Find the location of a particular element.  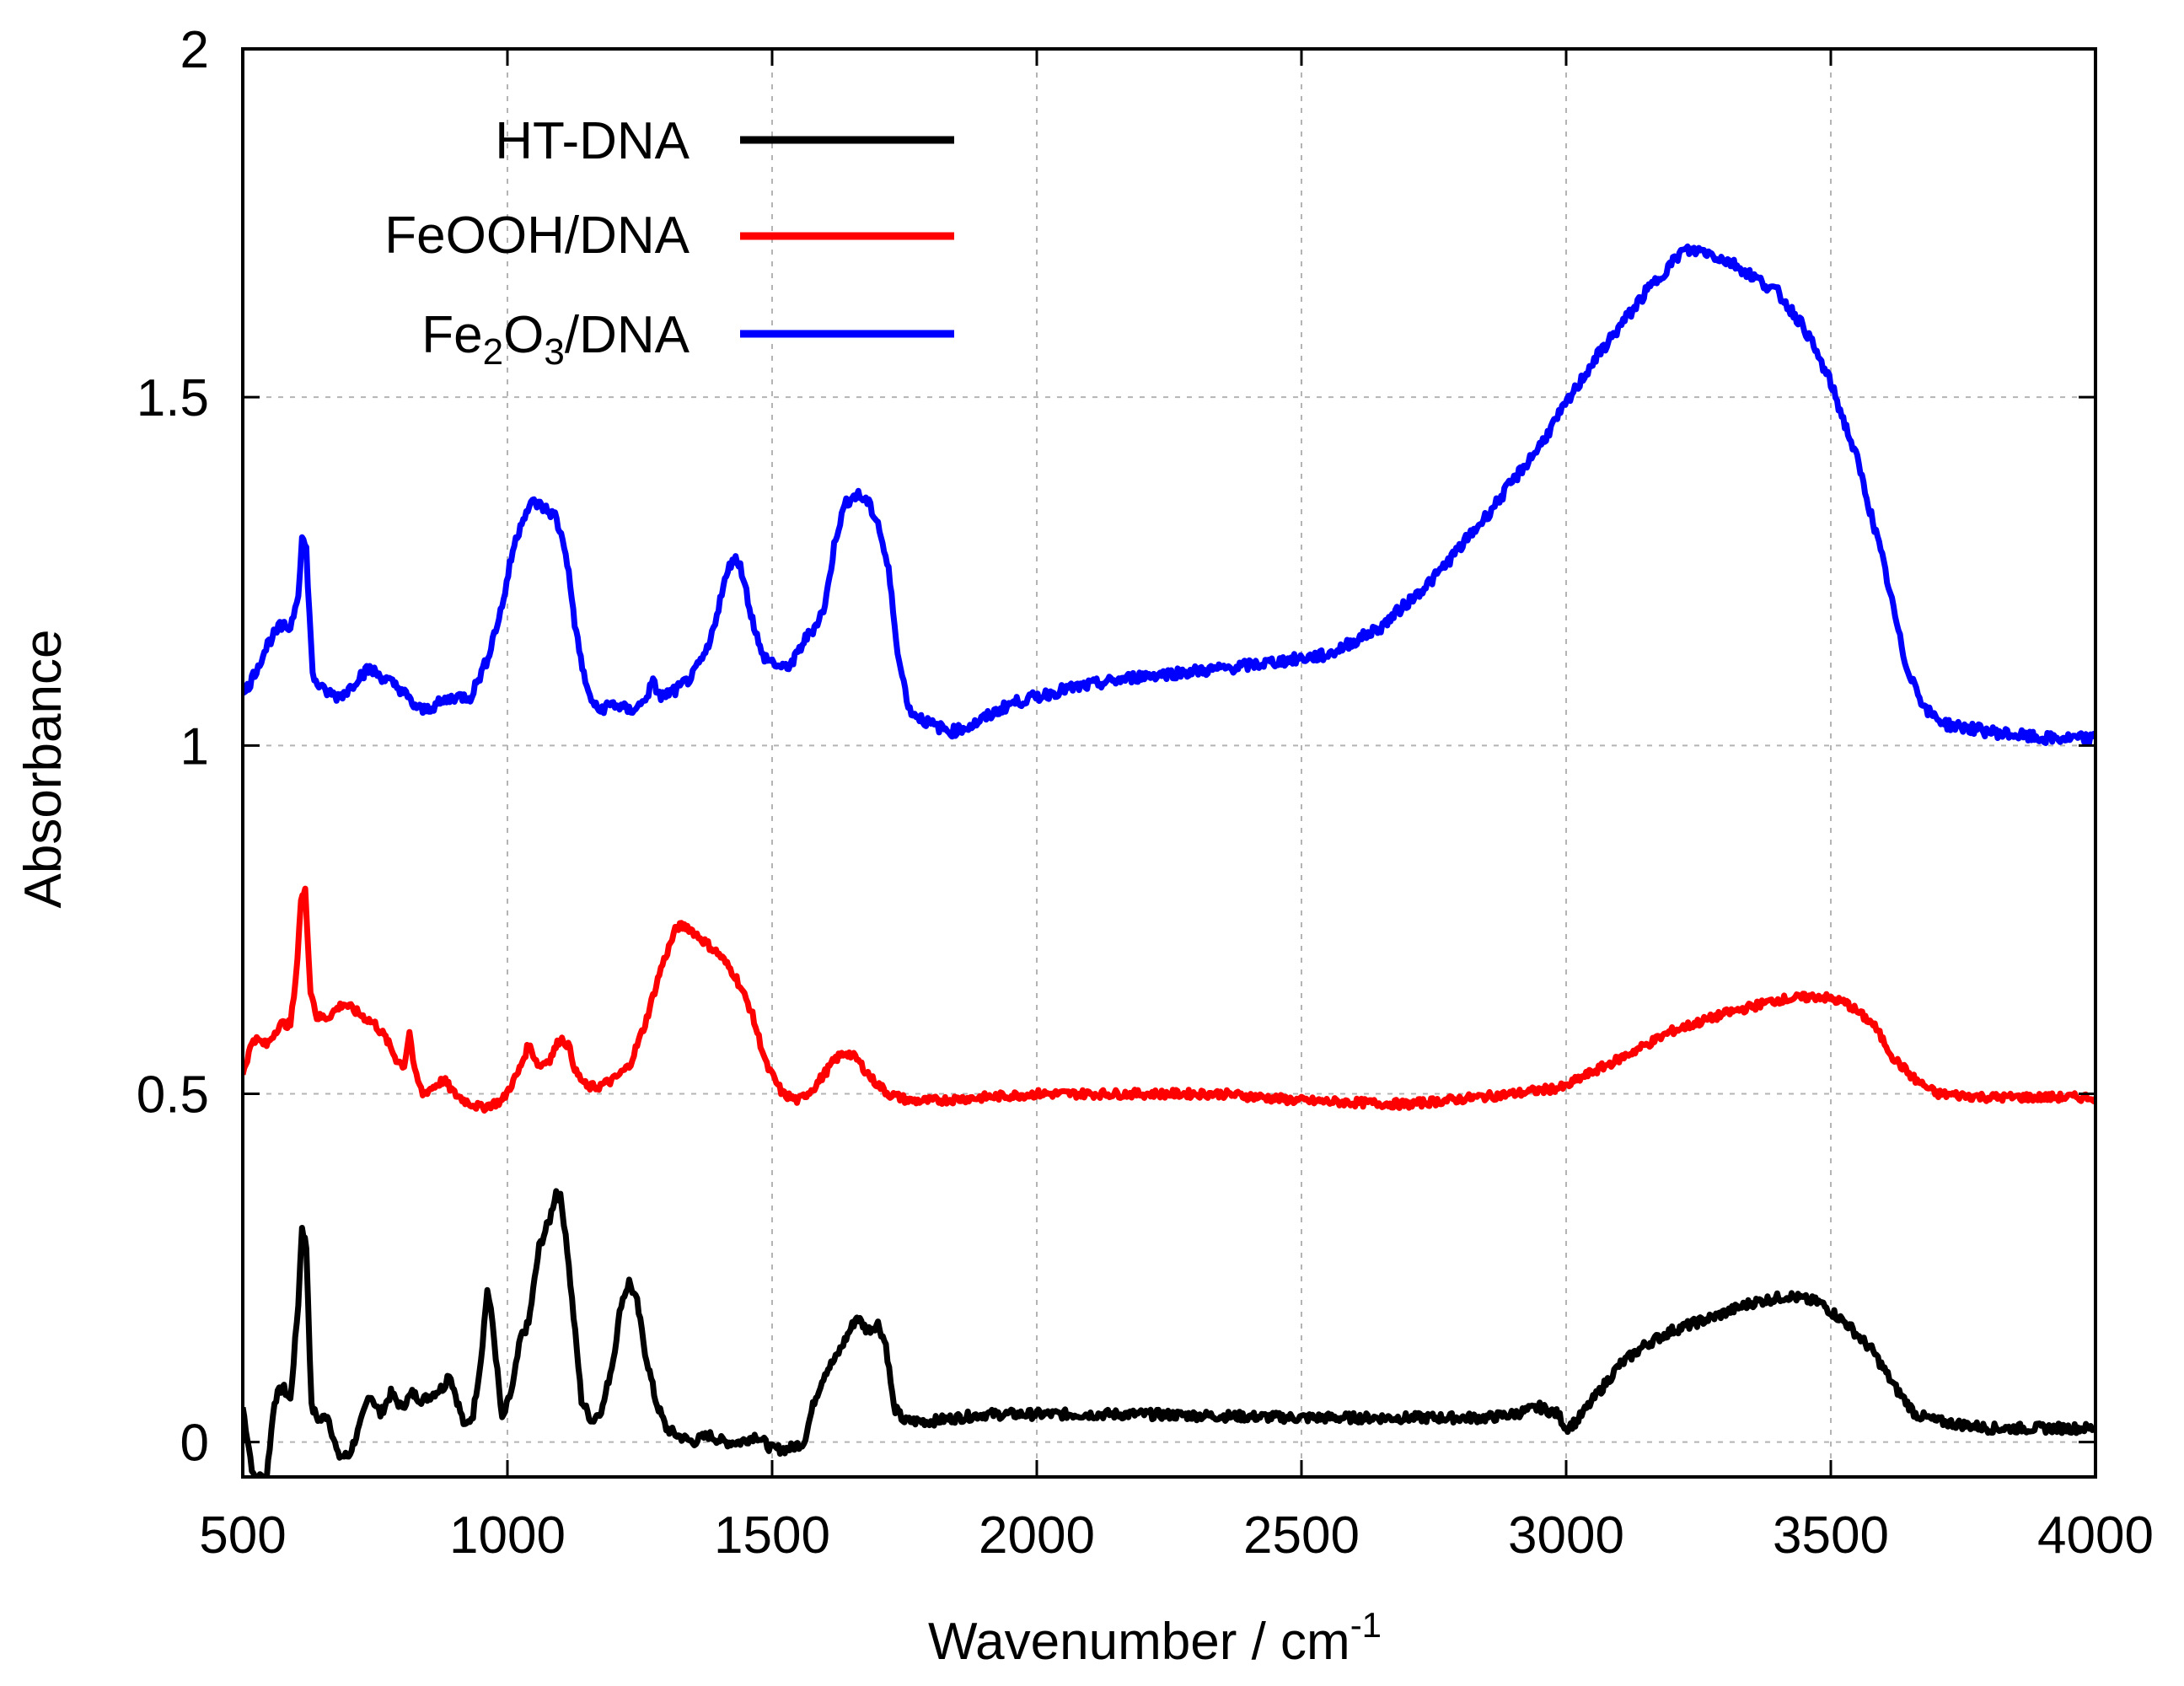

y-tick-label: 0.5 is located at coordinates (173, 1095).